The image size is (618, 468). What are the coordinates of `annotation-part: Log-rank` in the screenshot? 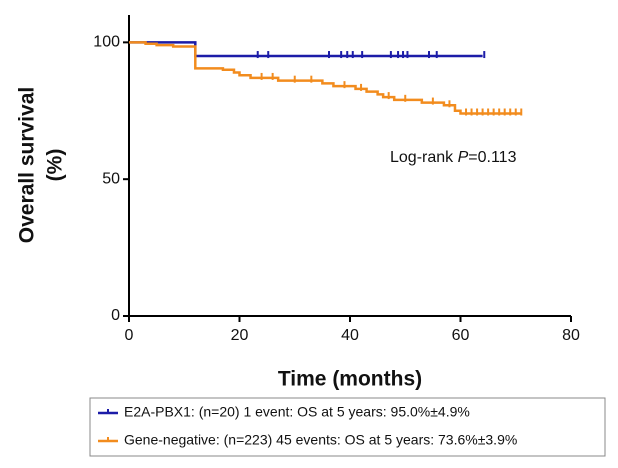 It's located at (424, 157).